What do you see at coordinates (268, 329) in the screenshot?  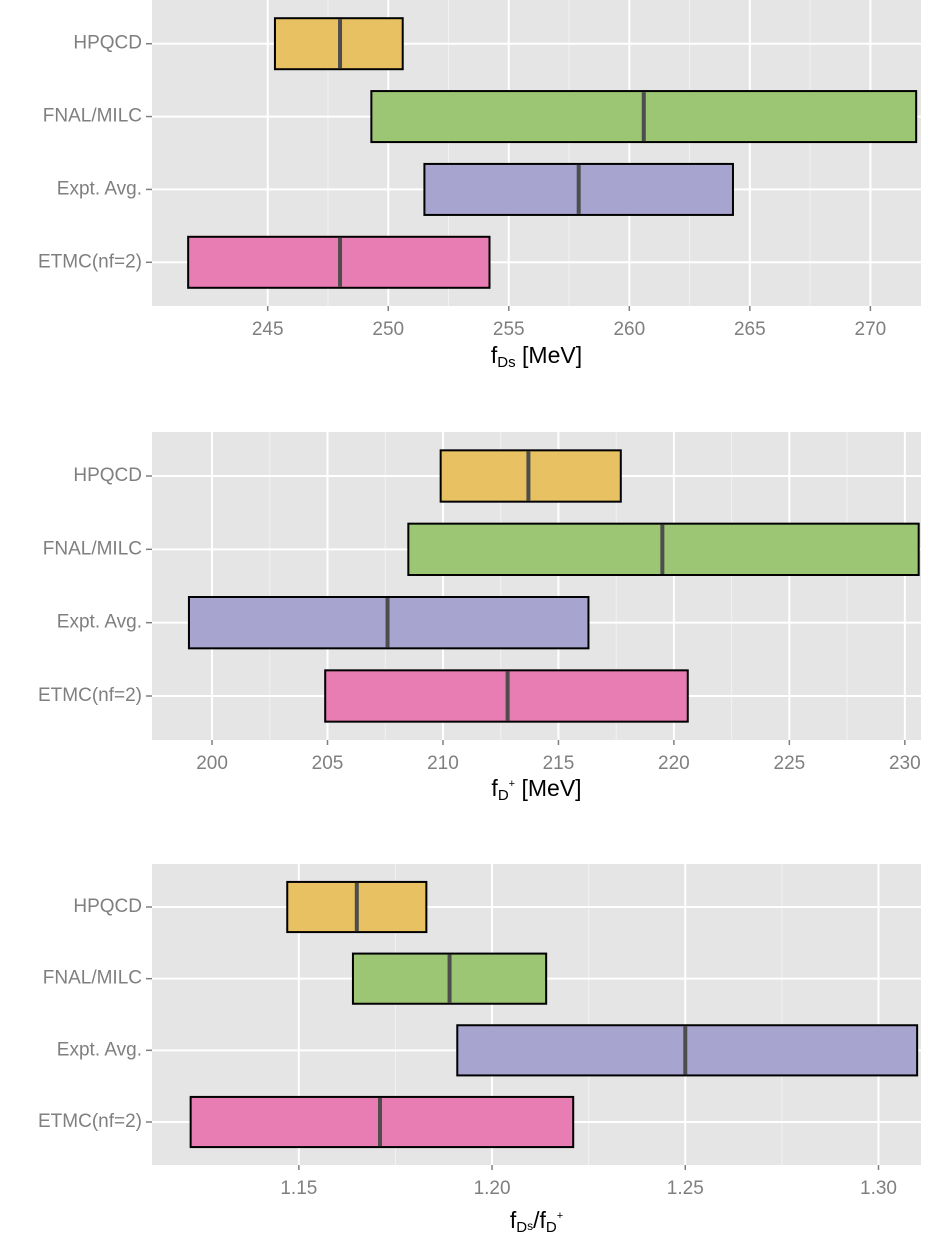 I see `x-tick-label: 245` at bounding box center [268, 329].